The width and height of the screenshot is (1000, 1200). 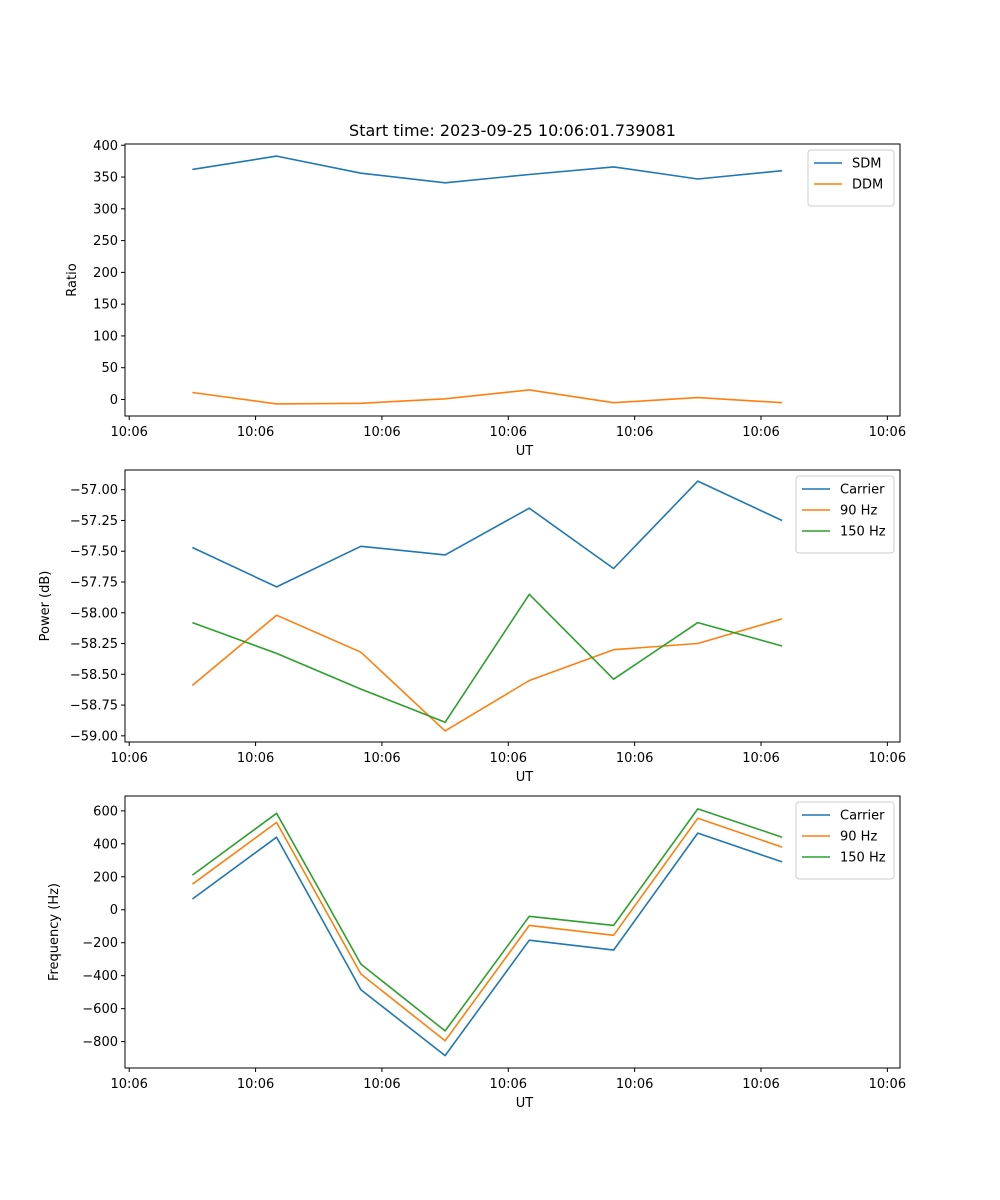 What do you see at coordinates (100, 943) in the screenshot?
I see `y-tick-label: −200` at bounding box center [100, 943].